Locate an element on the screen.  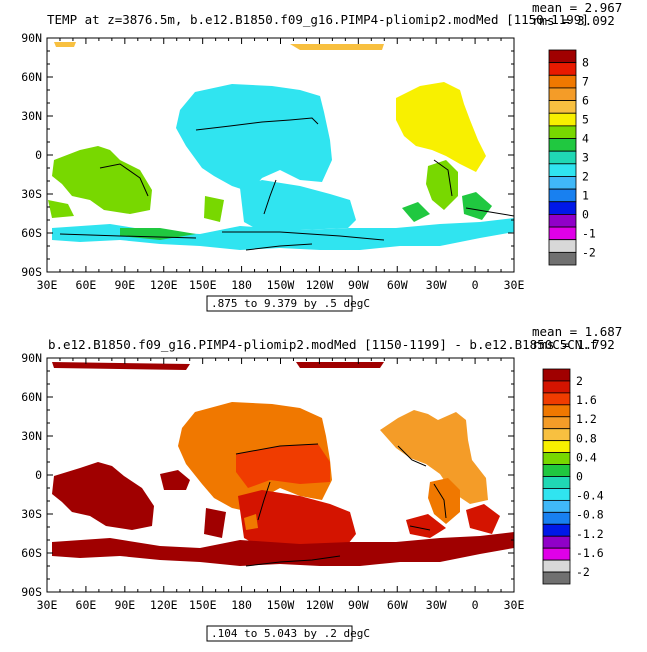
x-tick-label: 90E is located at coordinates (124, 285).